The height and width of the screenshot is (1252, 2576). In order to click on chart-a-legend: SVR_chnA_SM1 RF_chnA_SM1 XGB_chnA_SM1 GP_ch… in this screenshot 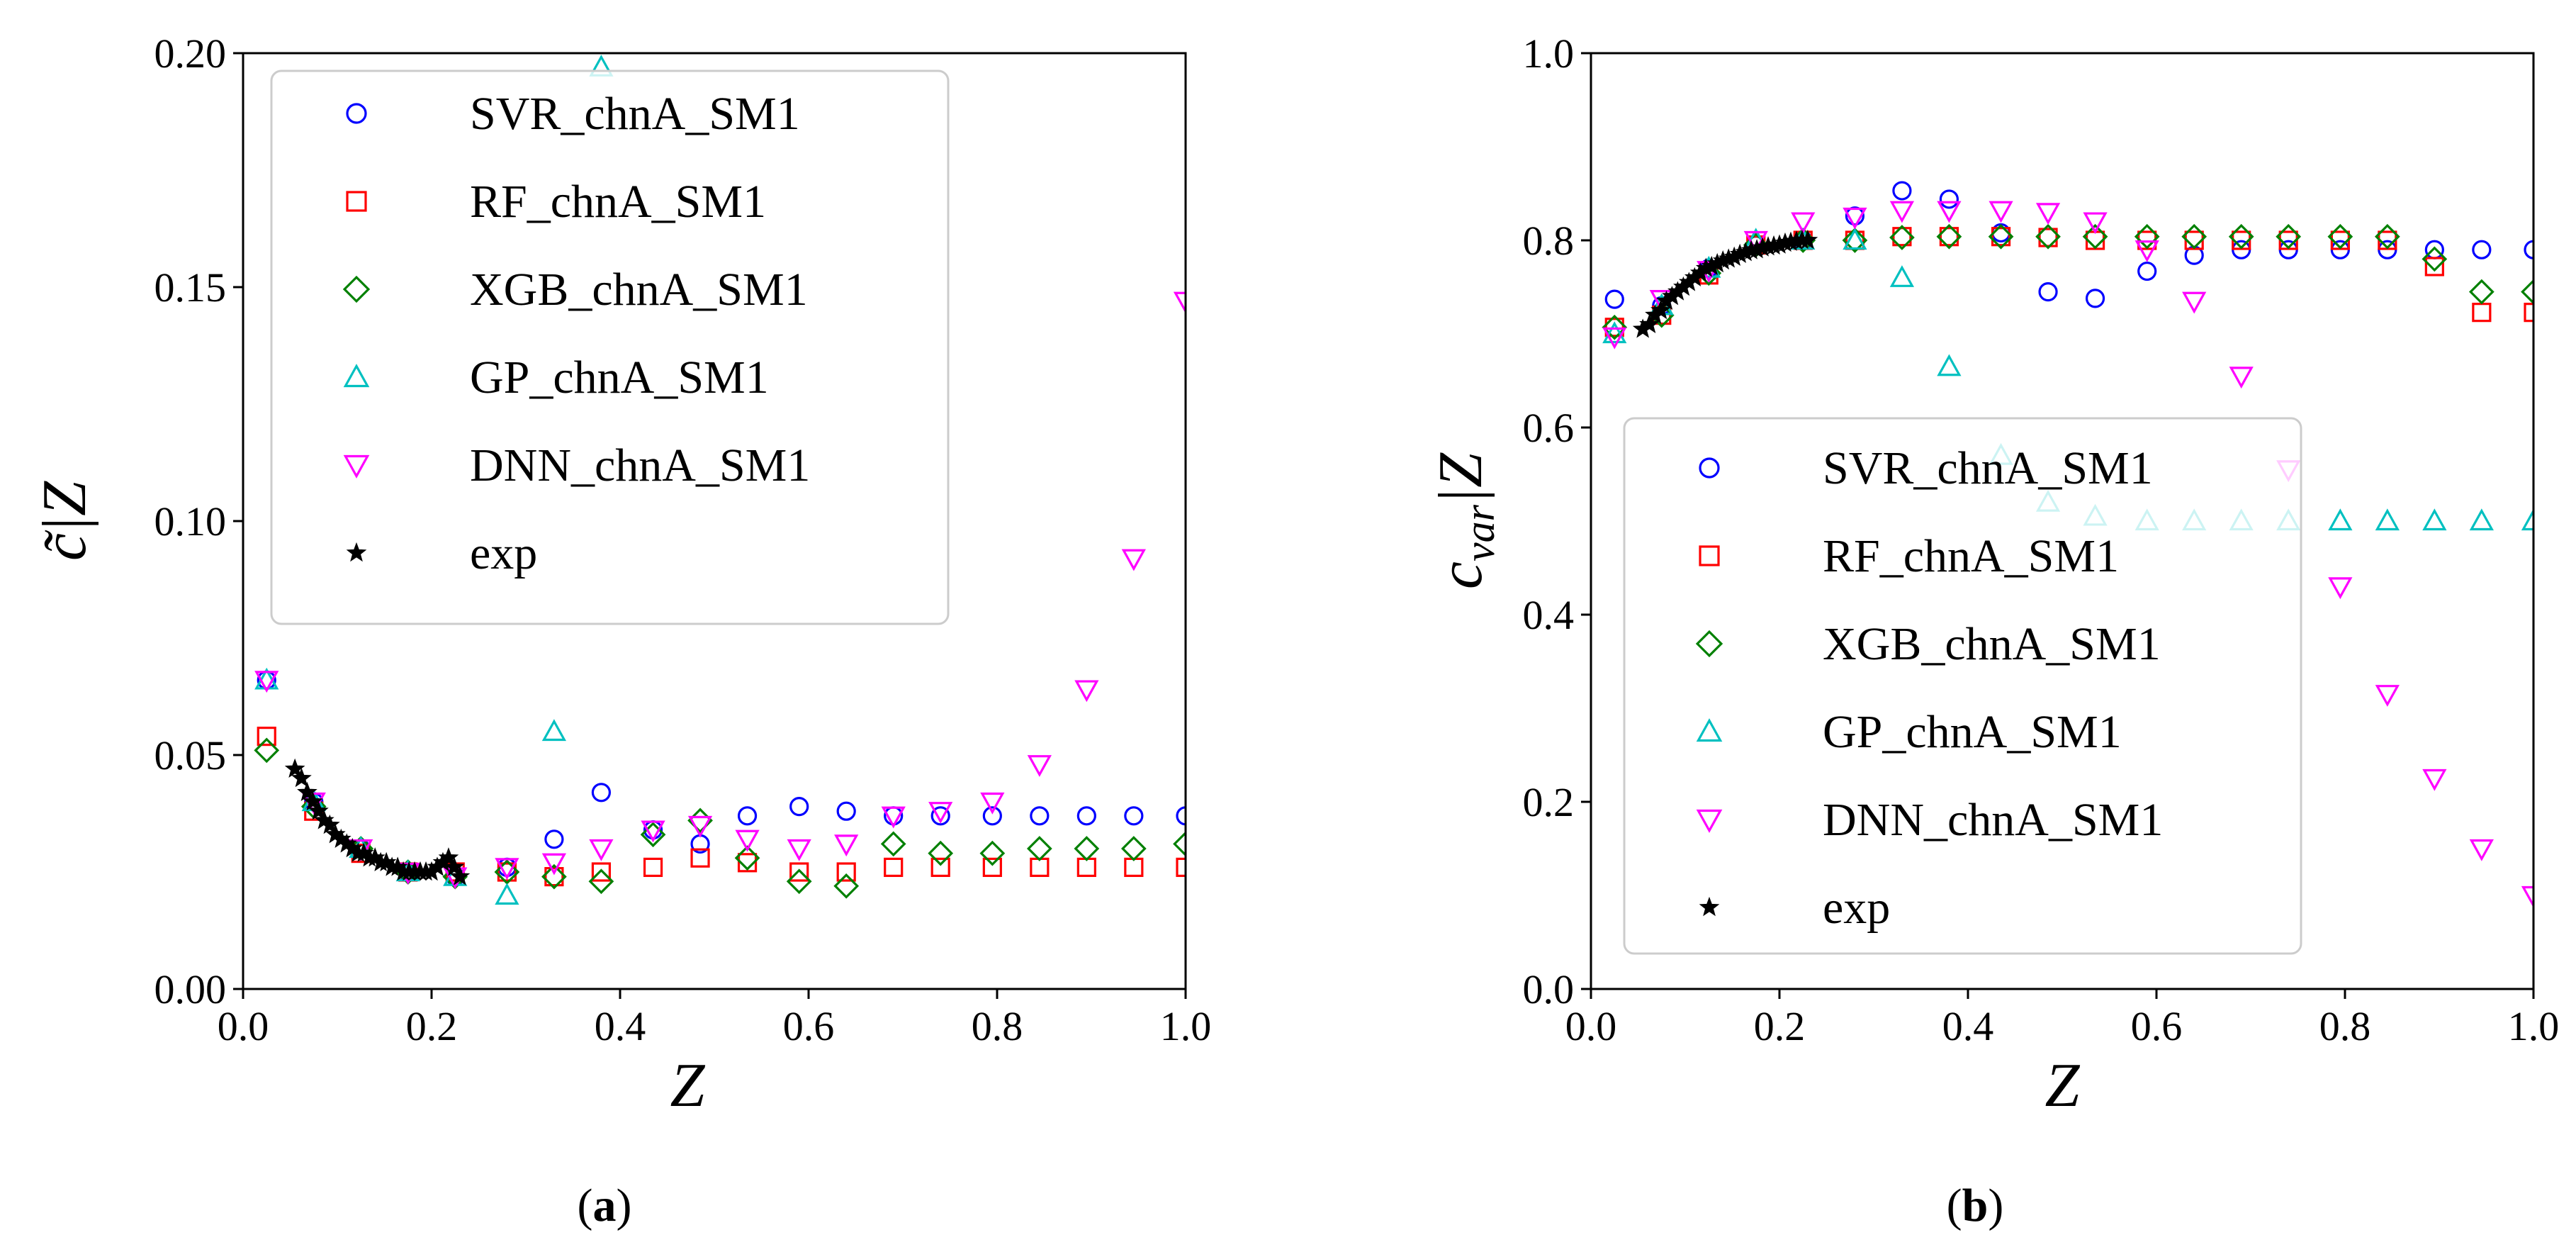, I will do `click(610, 347)`.